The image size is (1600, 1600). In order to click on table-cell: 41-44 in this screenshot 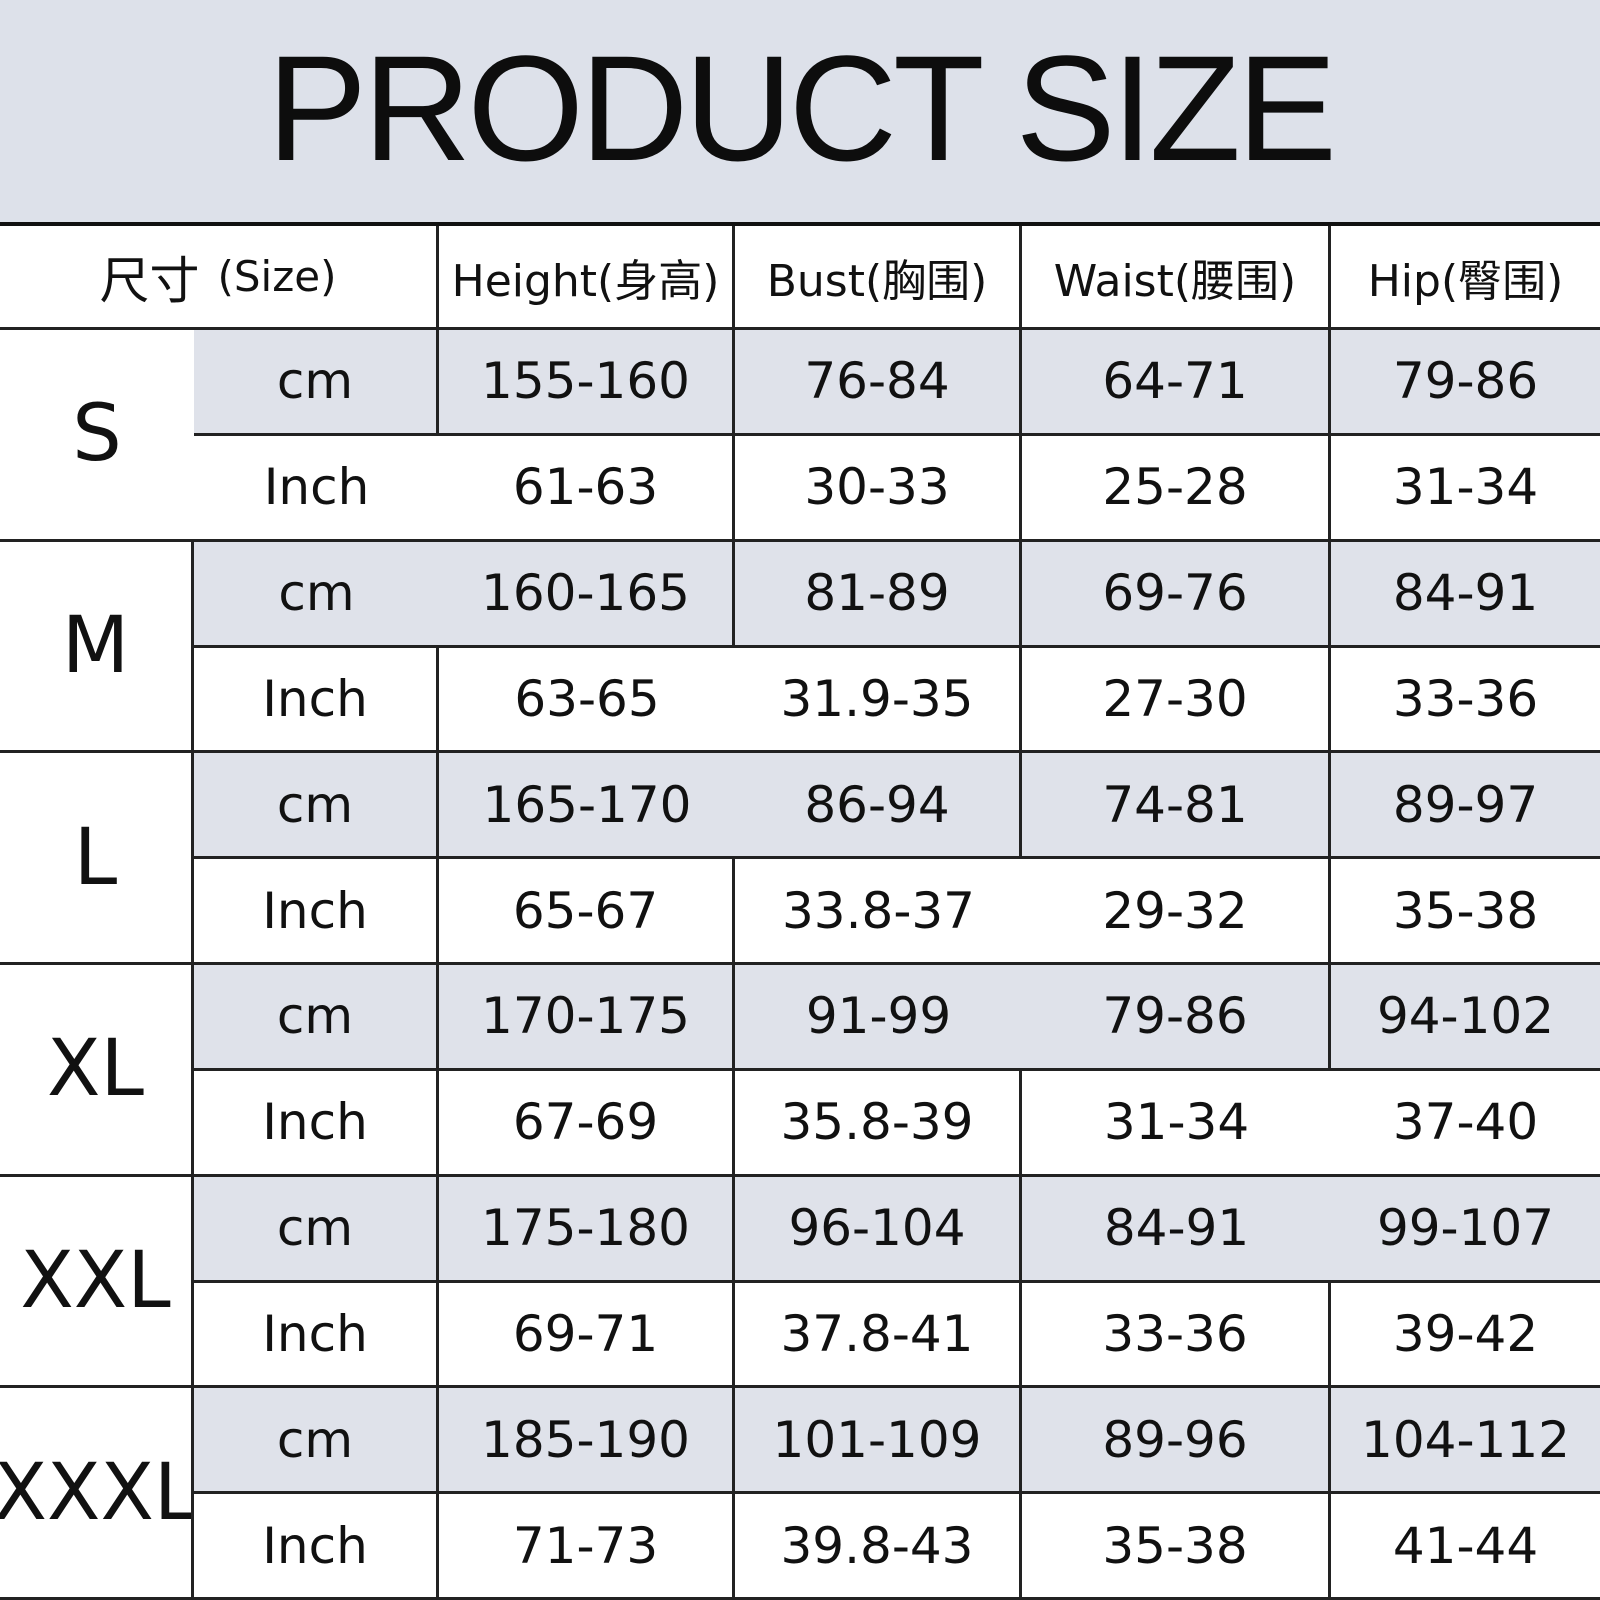, I will do `click(1465, 1547)`.